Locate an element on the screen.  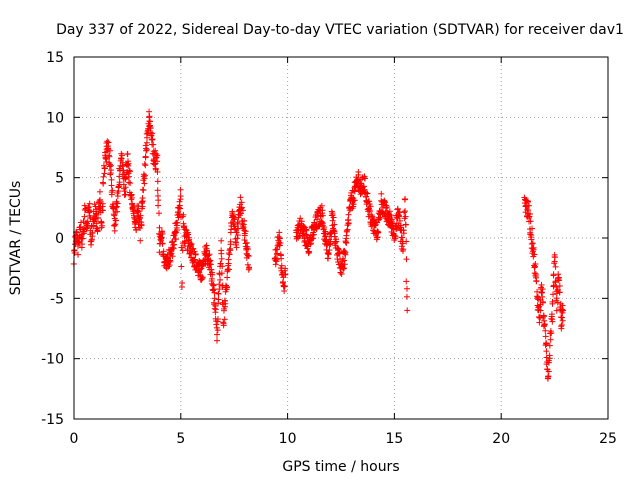
x-tick-label: 20 is located at coordinates (501, 439).